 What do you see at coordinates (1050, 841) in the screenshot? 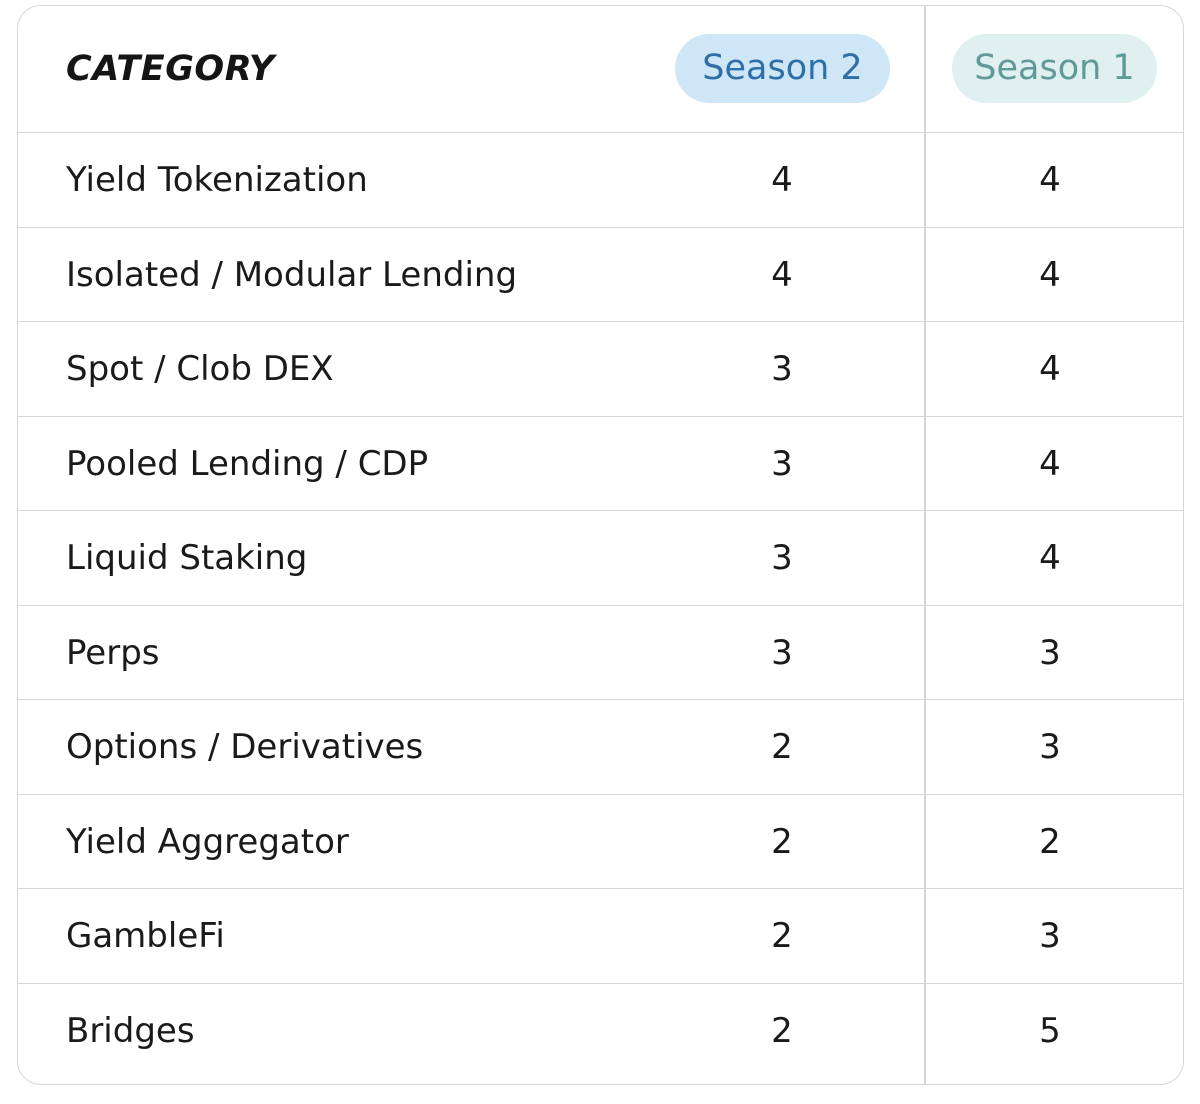
I see `season-1-cell: 2` at bounding box center [1050, 841].